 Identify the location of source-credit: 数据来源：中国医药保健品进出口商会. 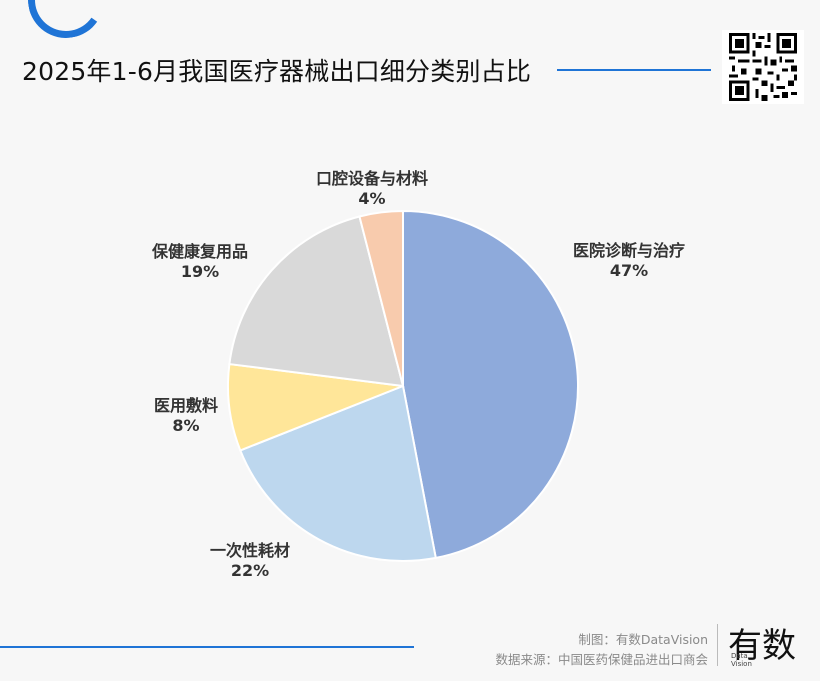
(601, 659).